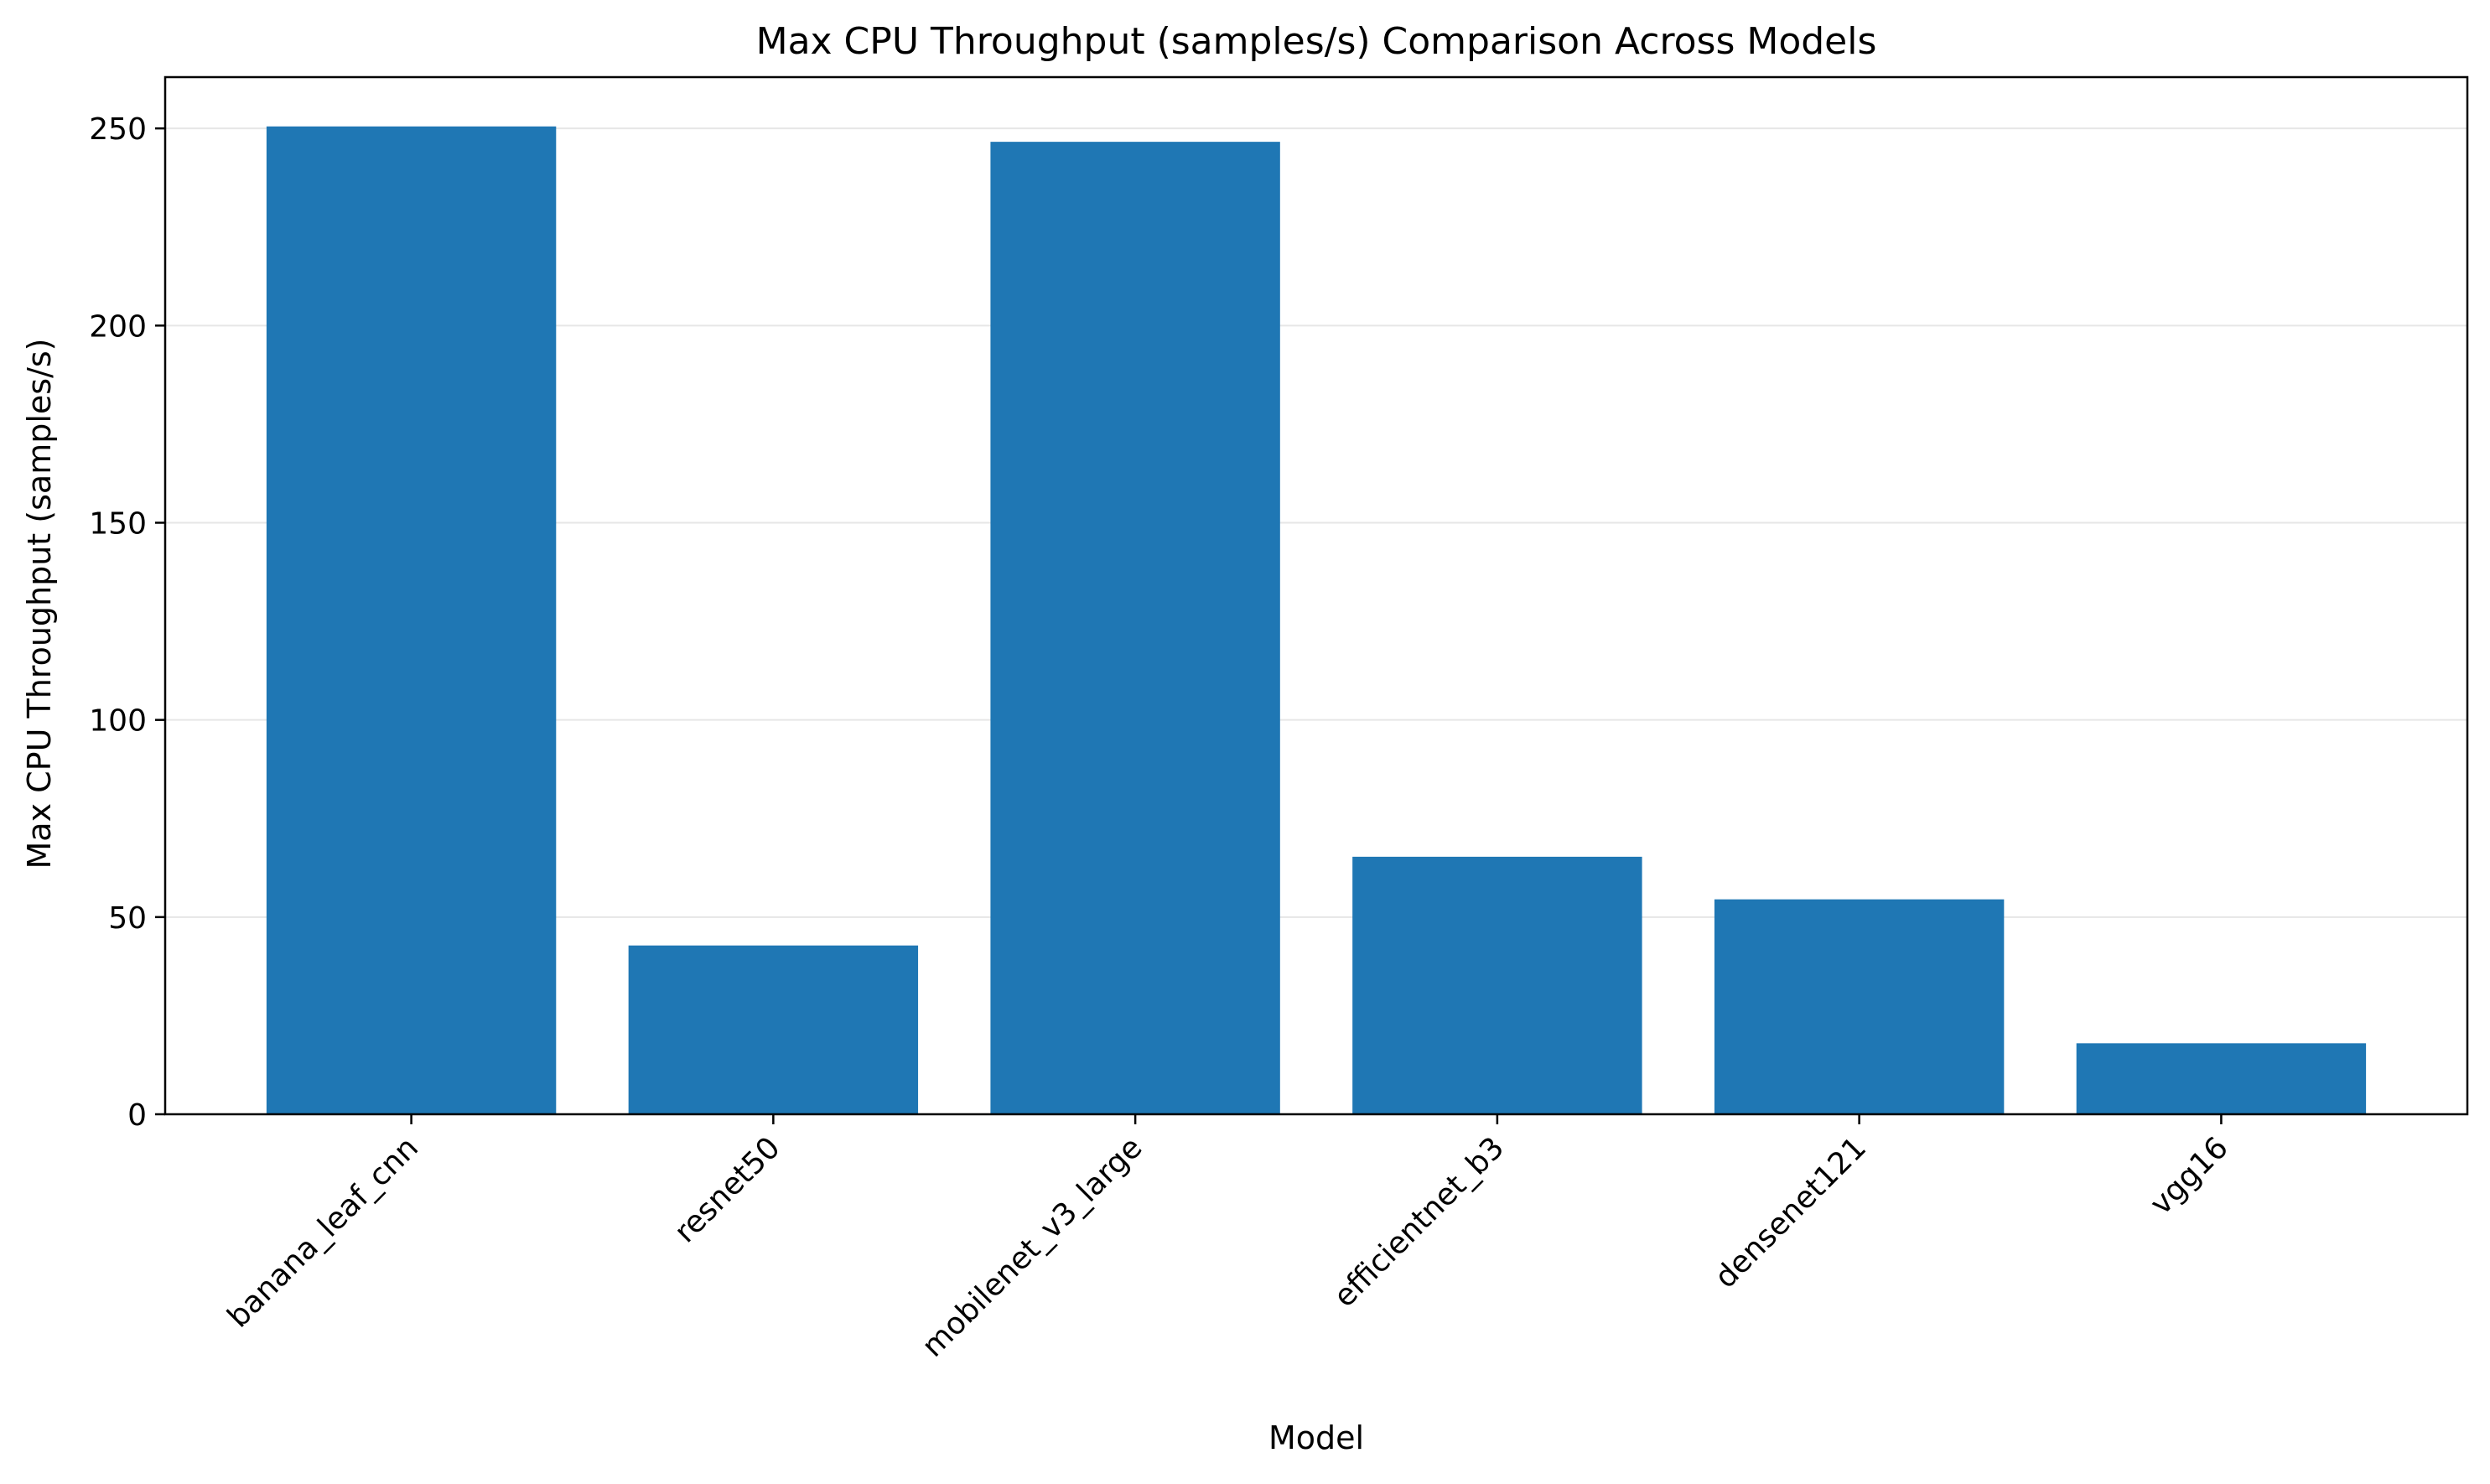 The width and height of the screenshot is (2490, 1484). Describe the element at coordinates (118, 326) in the screenshot. I see `y-tick-label: 200` at that location.